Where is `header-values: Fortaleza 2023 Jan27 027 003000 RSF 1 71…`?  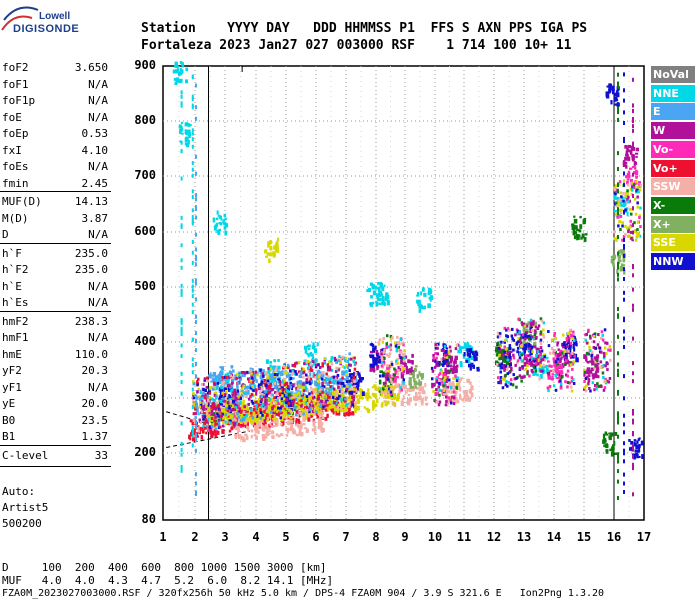 header-values: Fortaleza 2023 Jan27 027 003000 RSF 1 71… is located at coordinates (356, 45).